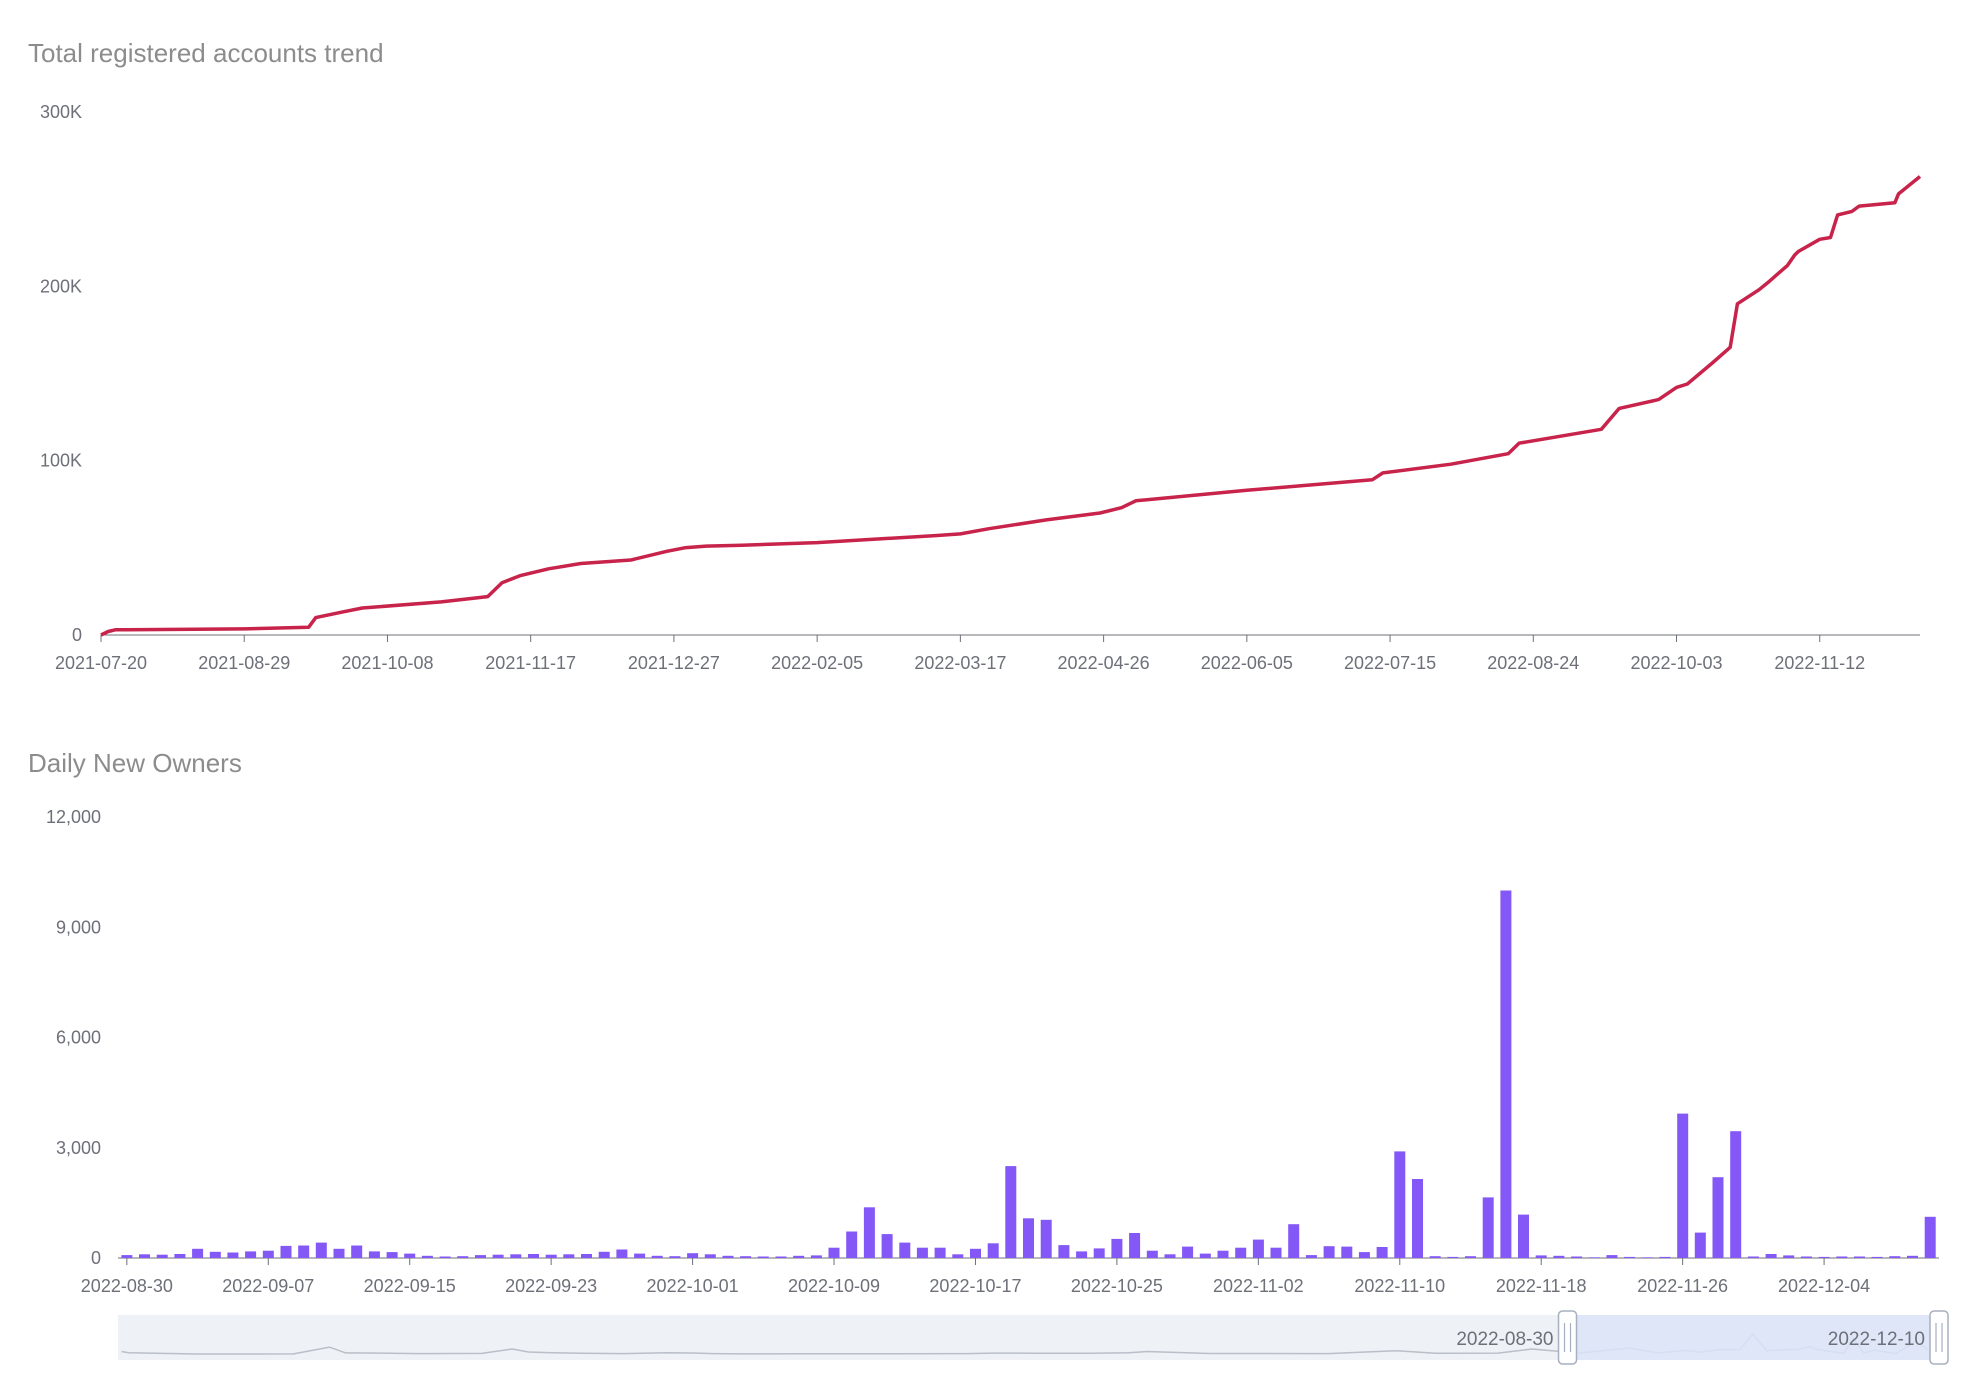 This screenshot has width=1968, height=1374. What do you see at coordinates (135, 763) in the screenshot?
I see `chart-title-daily-new-owners: Daily New Owners` at bounding box center [135, 763].